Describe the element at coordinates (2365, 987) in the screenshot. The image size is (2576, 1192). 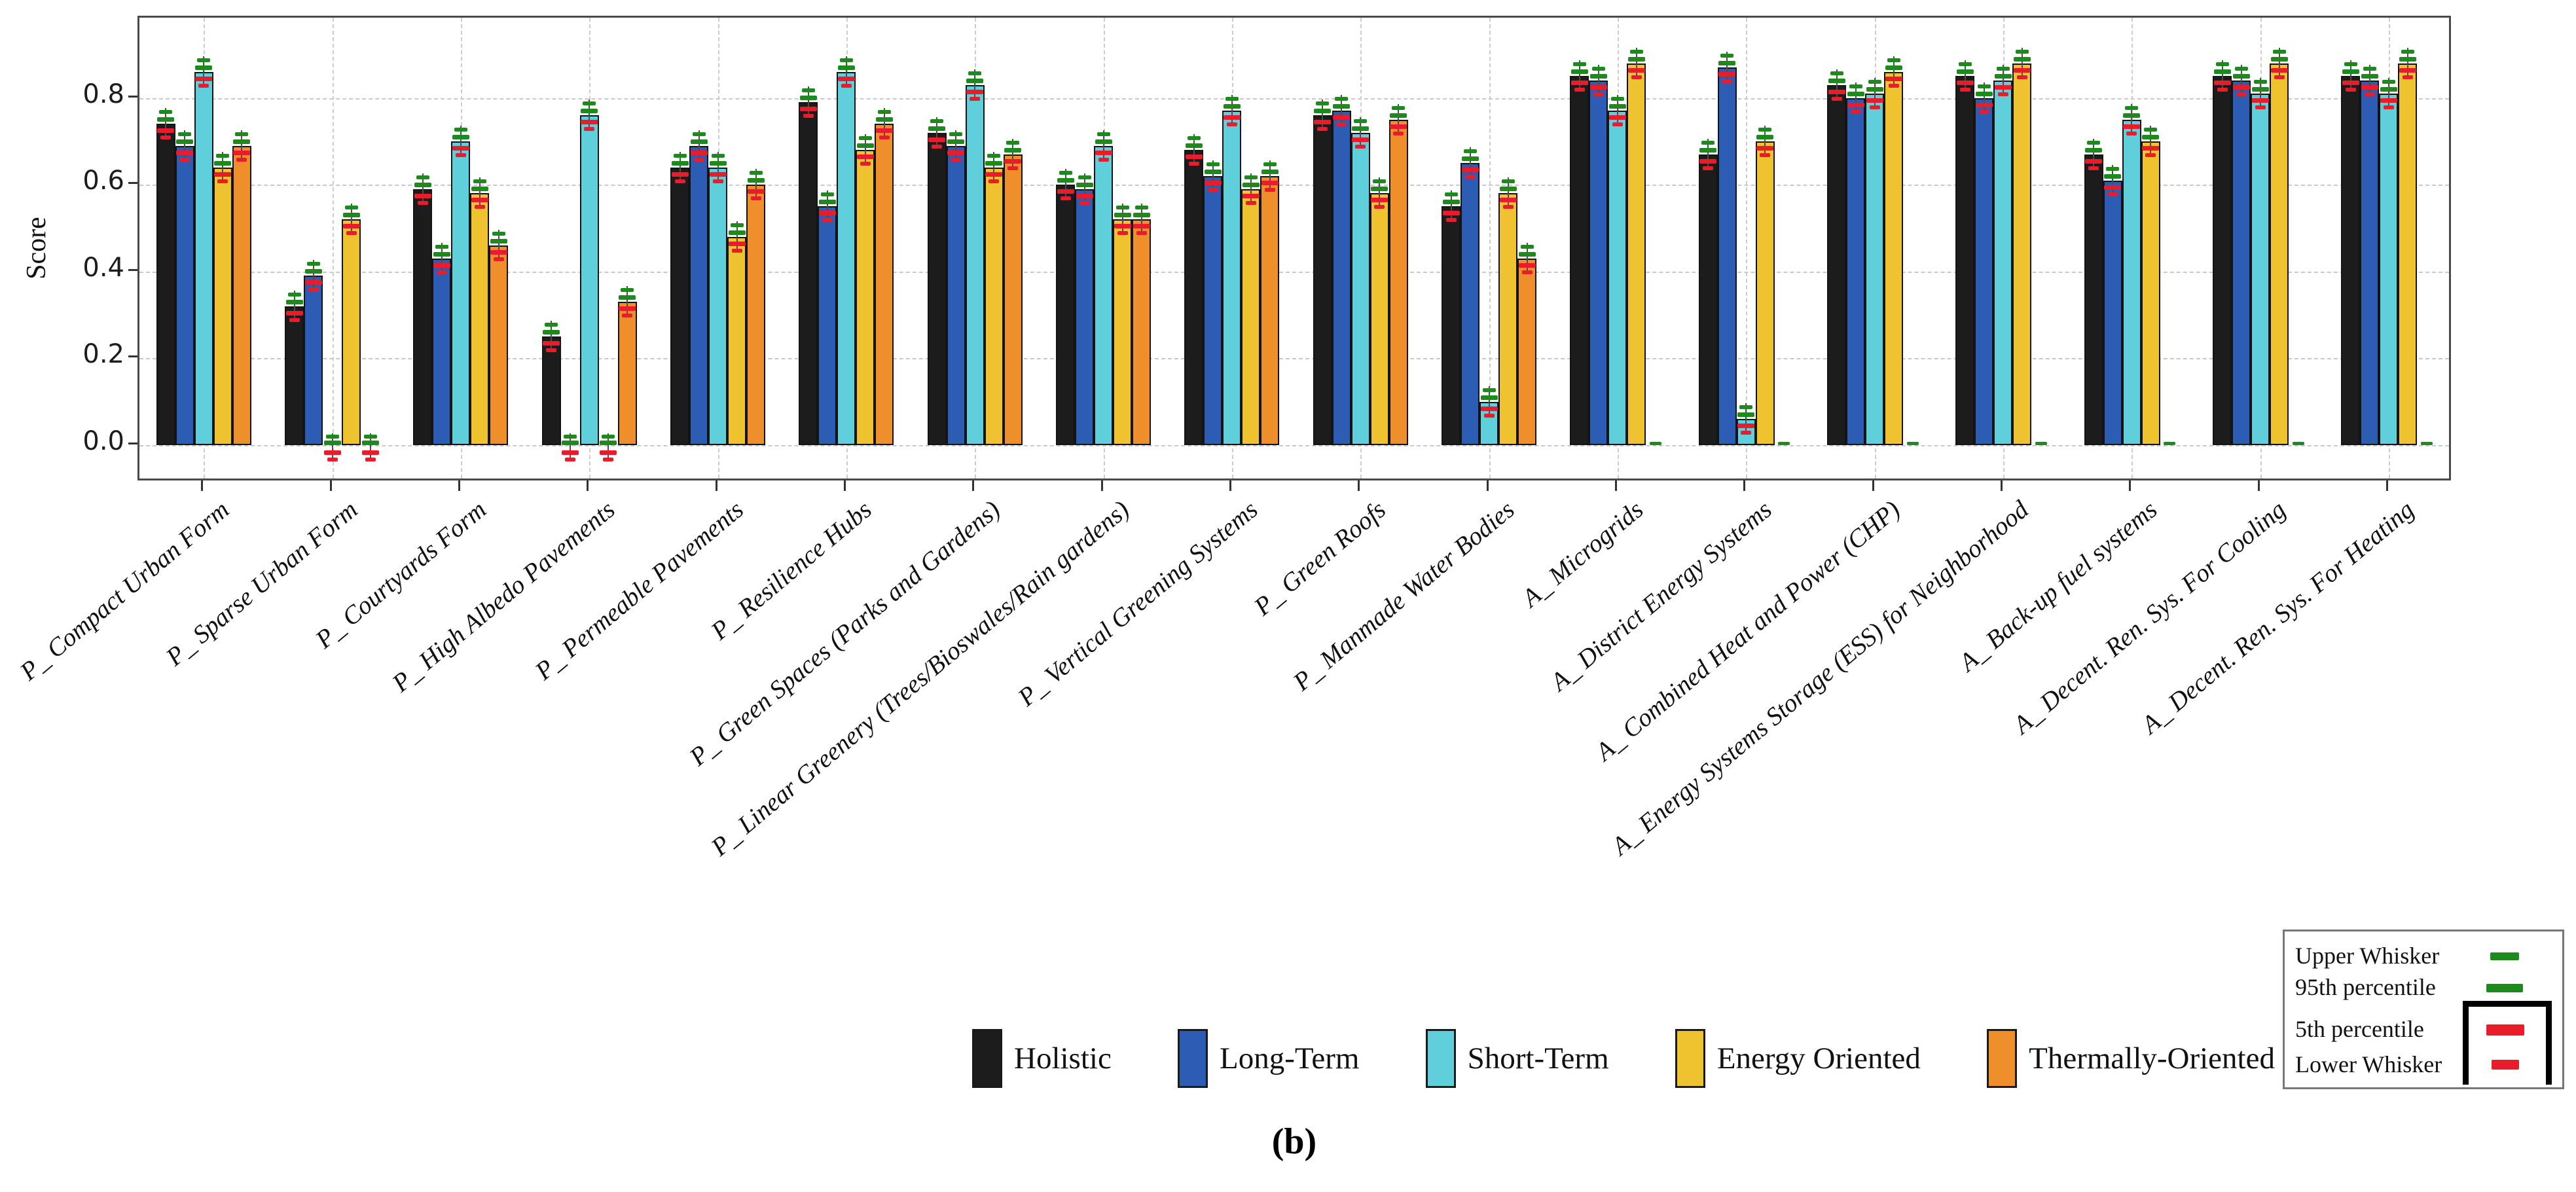
I see `whisker-legend-95th-label: 95th percentile` at that location.